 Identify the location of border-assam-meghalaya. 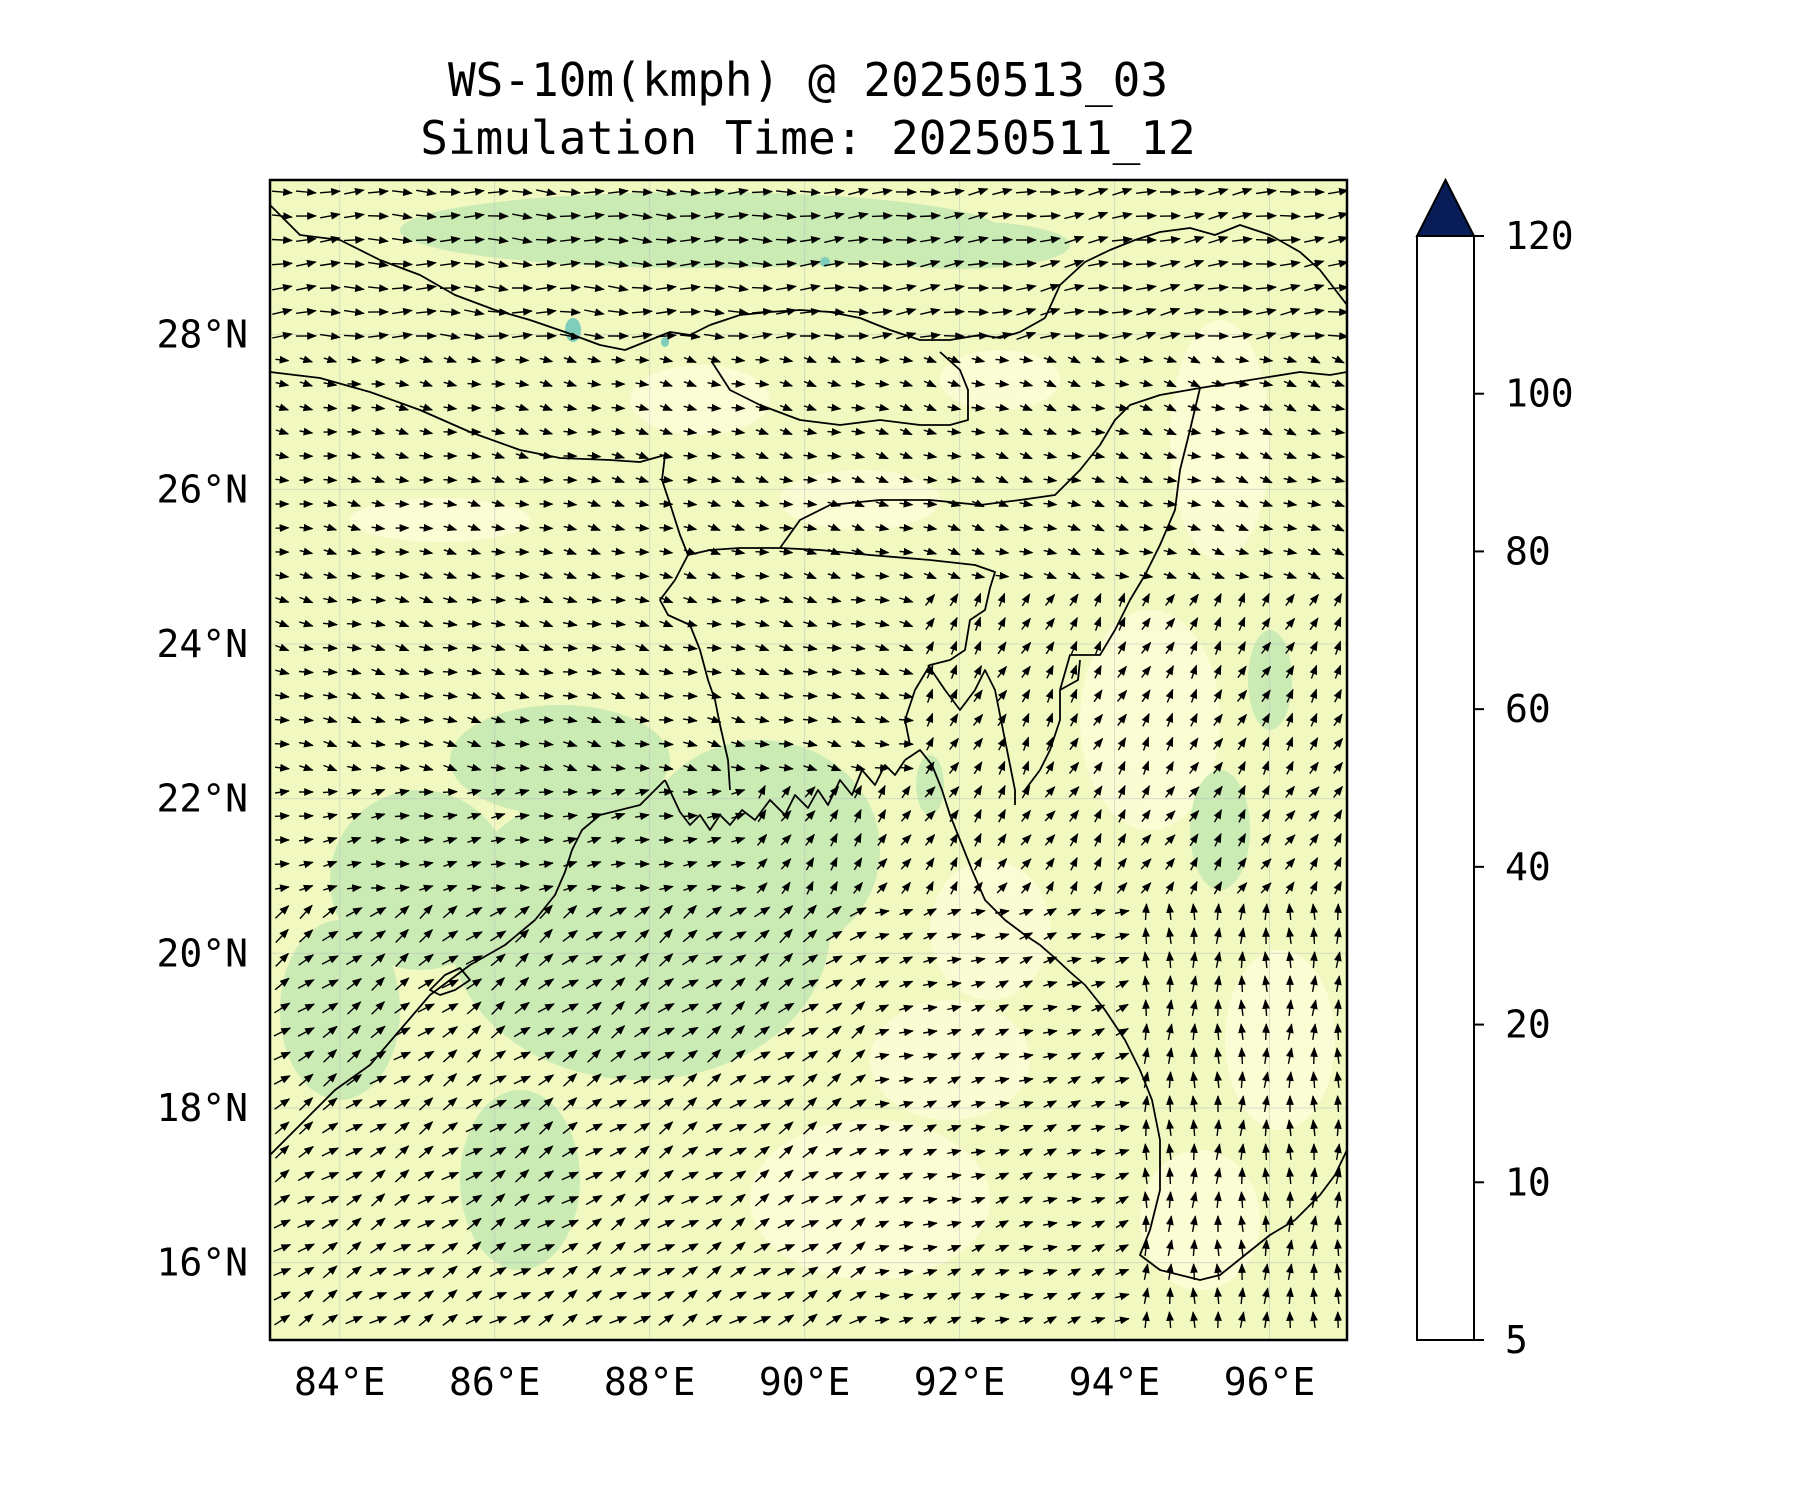
(1063, 460).